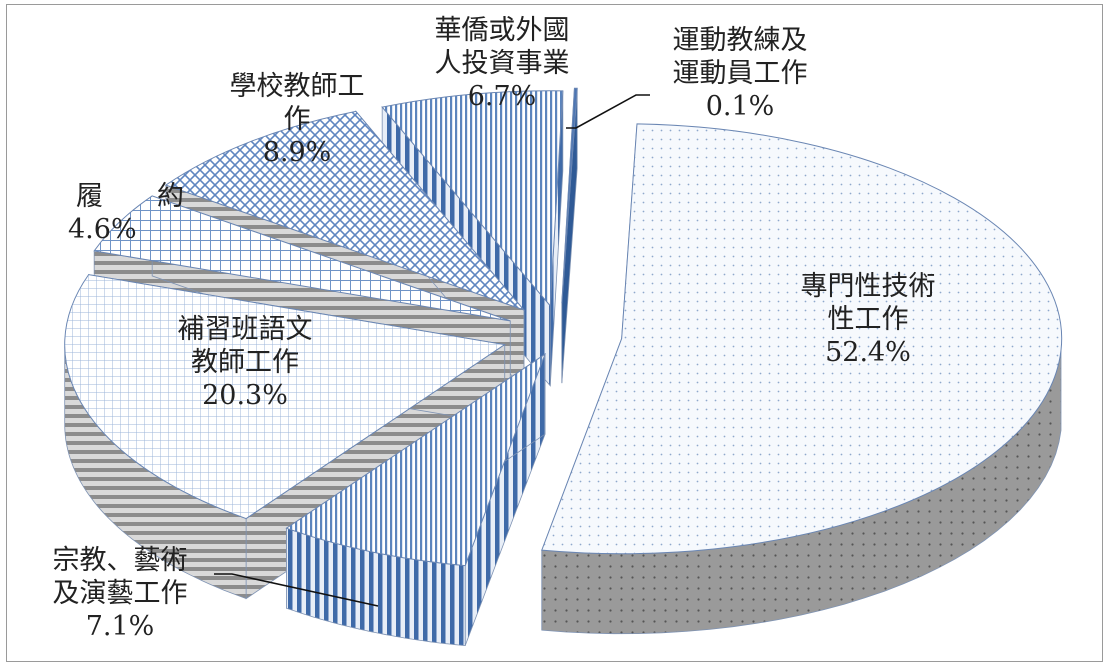  I want to click on slice-name-line: 人投資事業, so click(502, 63).